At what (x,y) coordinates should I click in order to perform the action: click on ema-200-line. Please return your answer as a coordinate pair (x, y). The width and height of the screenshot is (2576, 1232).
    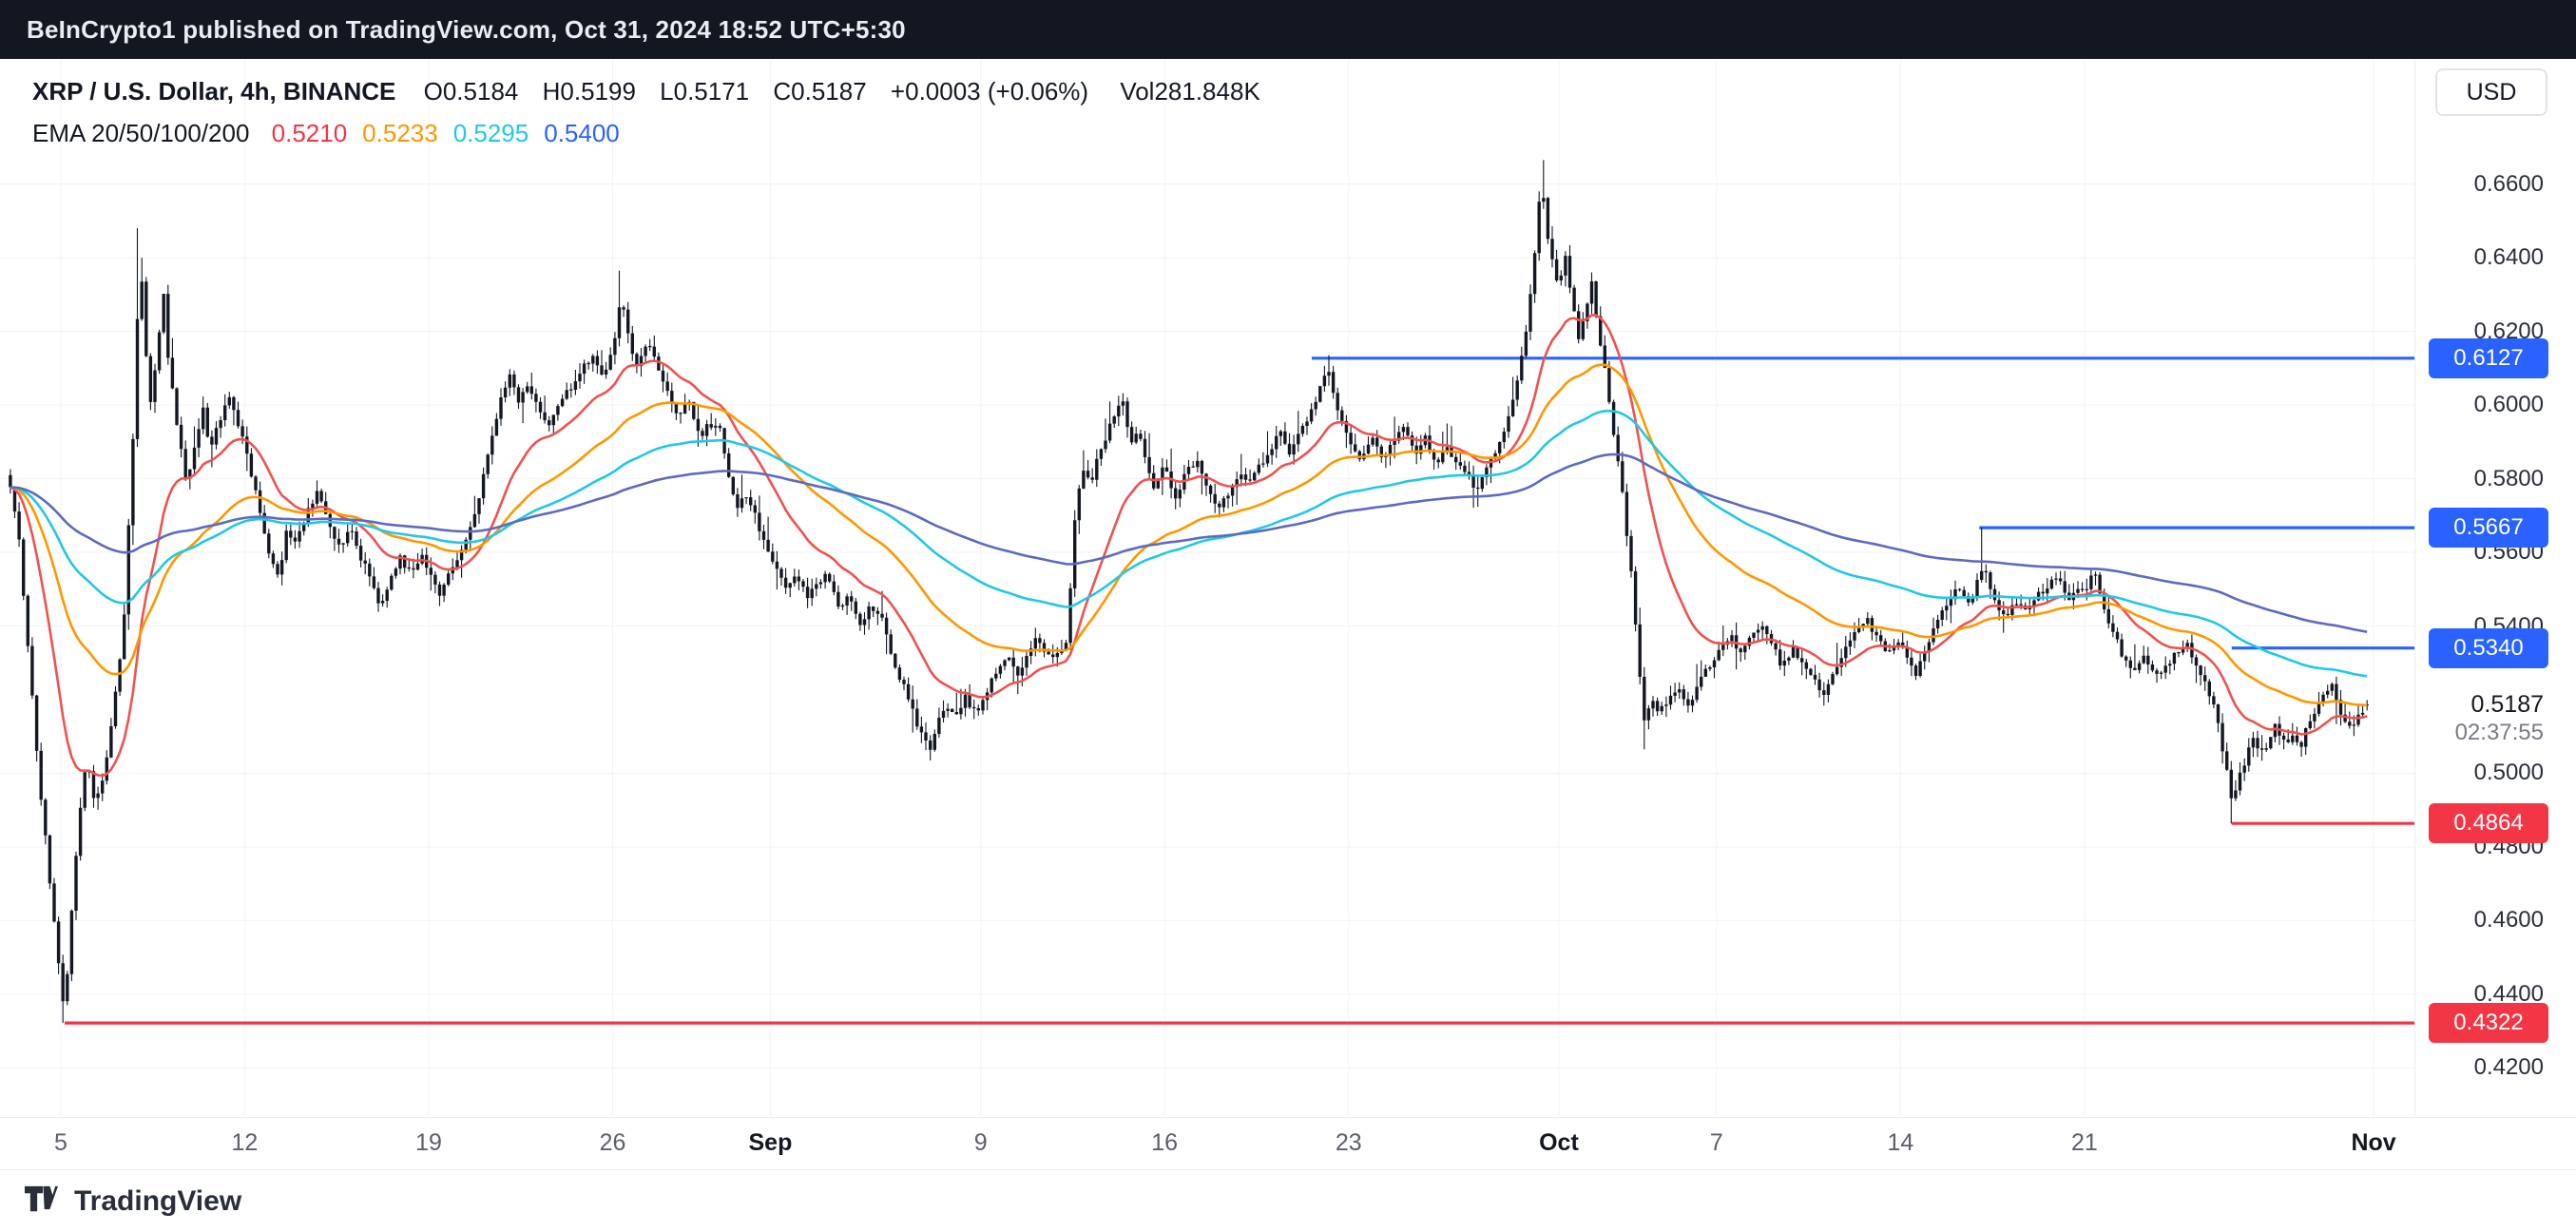
    Looking at the image, I should click on (1189, 543).